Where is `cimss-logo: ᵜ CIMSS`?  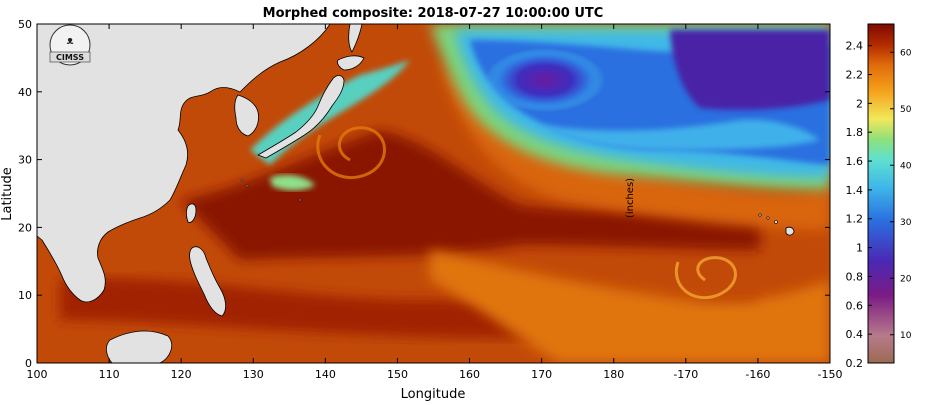 cimss-logo: ᵜ CIMSS is located at coordinates (70, 45).